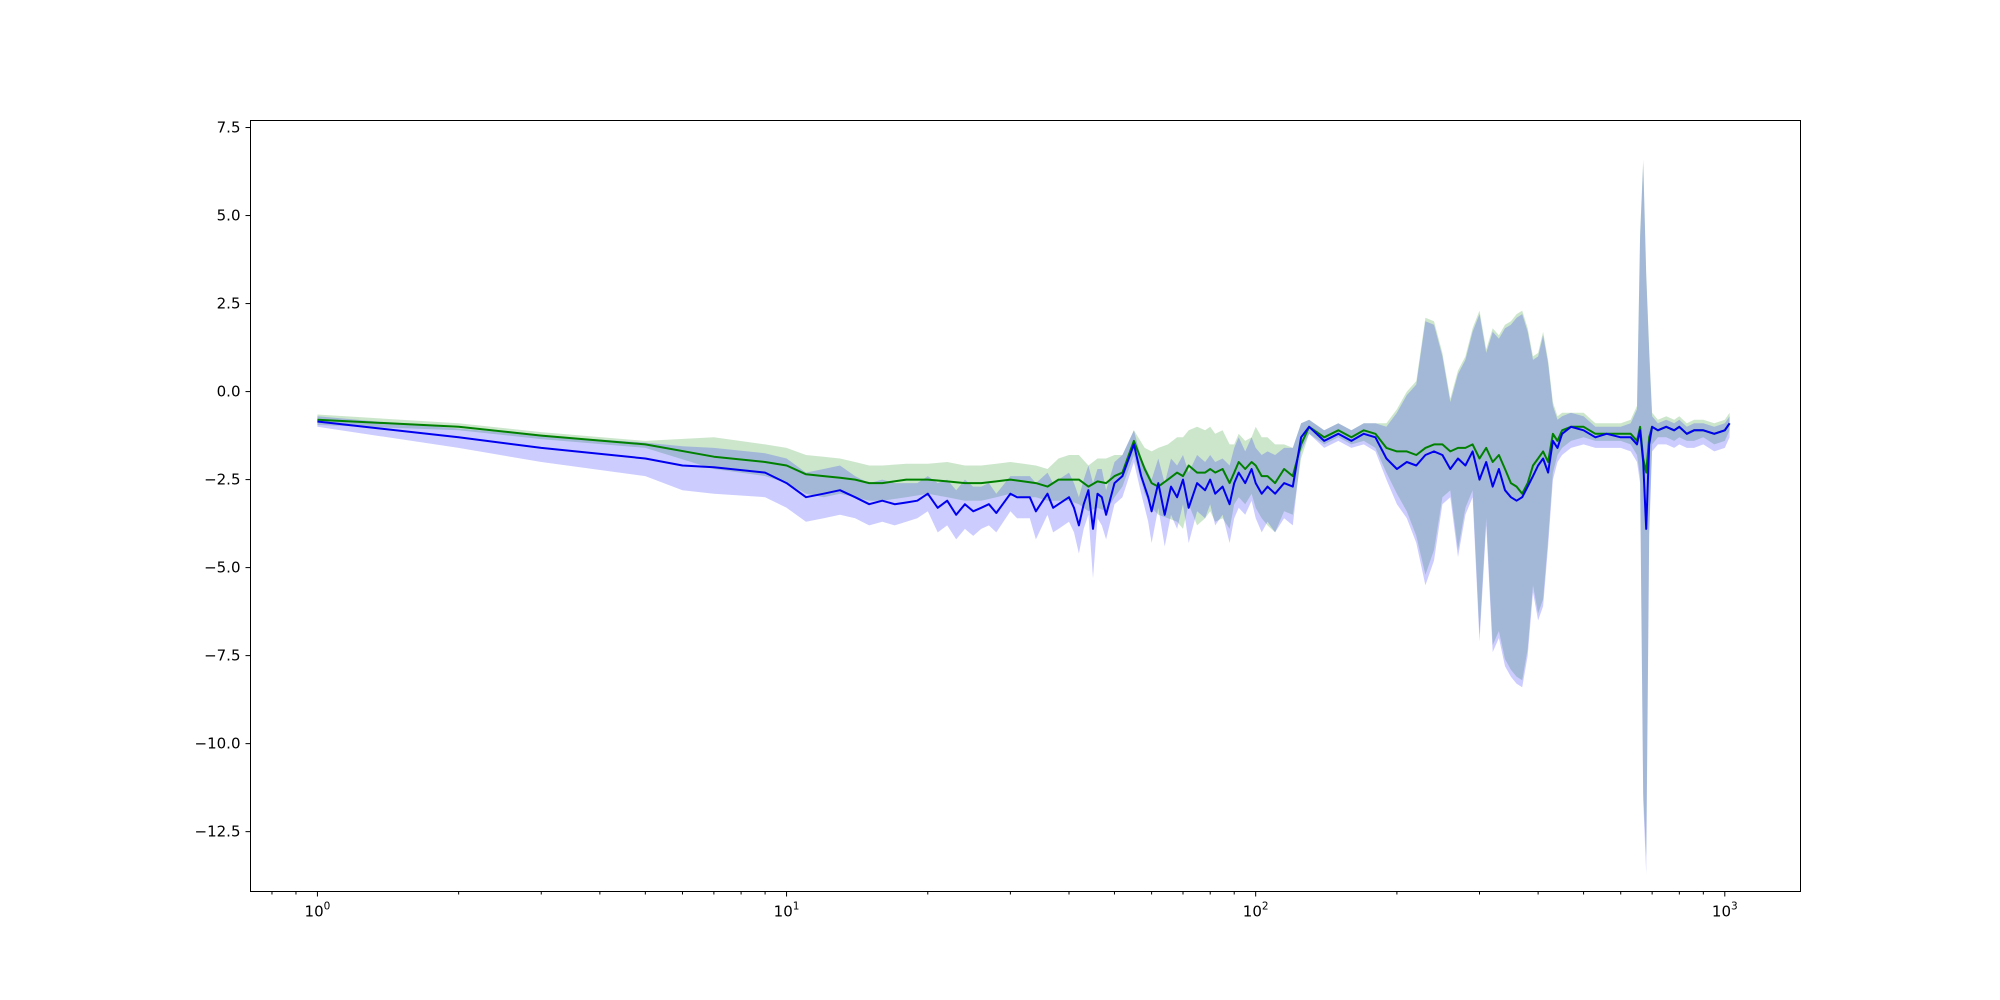 The width and height of the screenshot is (2000, 1000). Describe the element at coordinates (222, 656) in the screenshot. I see `y-tick-label: −7.5` at that location.